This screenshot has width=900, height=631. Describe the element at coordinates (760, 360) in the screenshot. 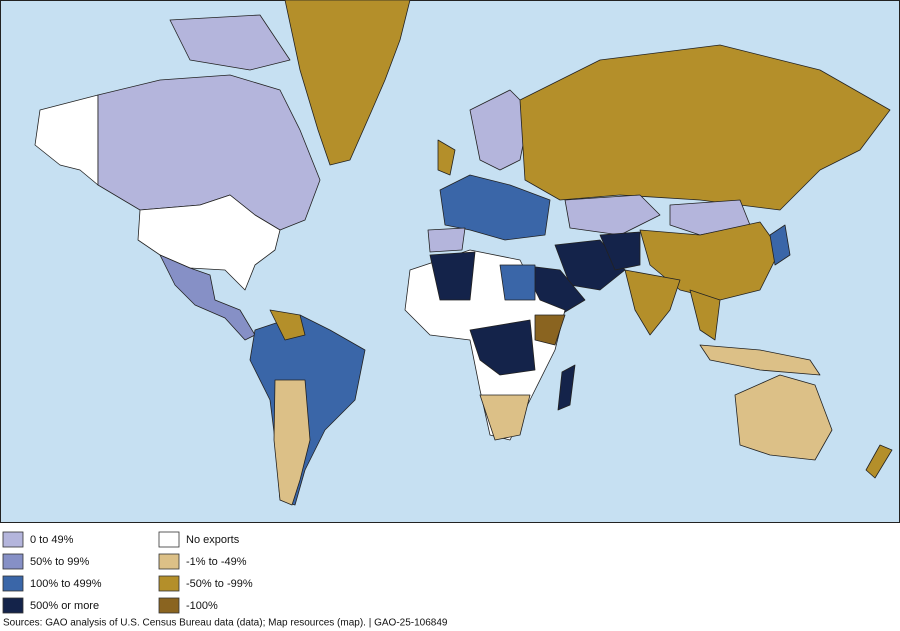

I see `indonesia` at that location.